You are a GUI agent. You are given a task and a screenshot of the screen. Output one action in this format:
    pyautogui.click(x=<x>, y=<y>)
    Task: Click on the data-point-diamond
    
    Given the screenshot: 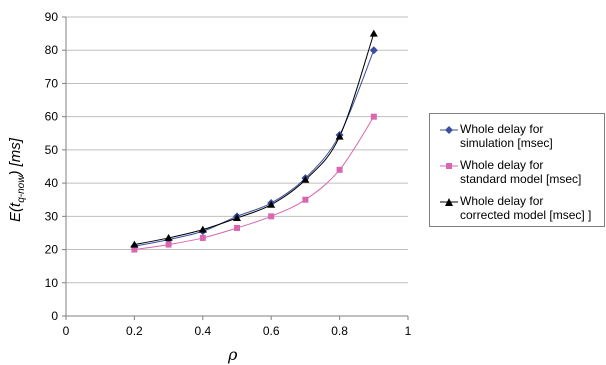 What is the action you would take?
    pyautogui.click(x=373, y=50)
    